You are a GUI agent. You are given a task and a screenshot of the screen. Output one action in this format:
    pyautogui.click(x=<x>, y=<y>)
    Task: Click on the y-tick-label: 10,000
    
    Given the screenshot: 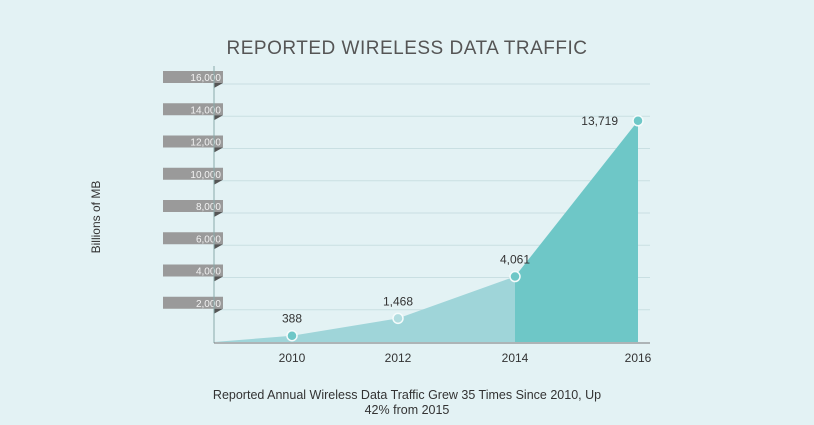 What is the action you would take?
    pyautogui.click(x=205, y=175)
    